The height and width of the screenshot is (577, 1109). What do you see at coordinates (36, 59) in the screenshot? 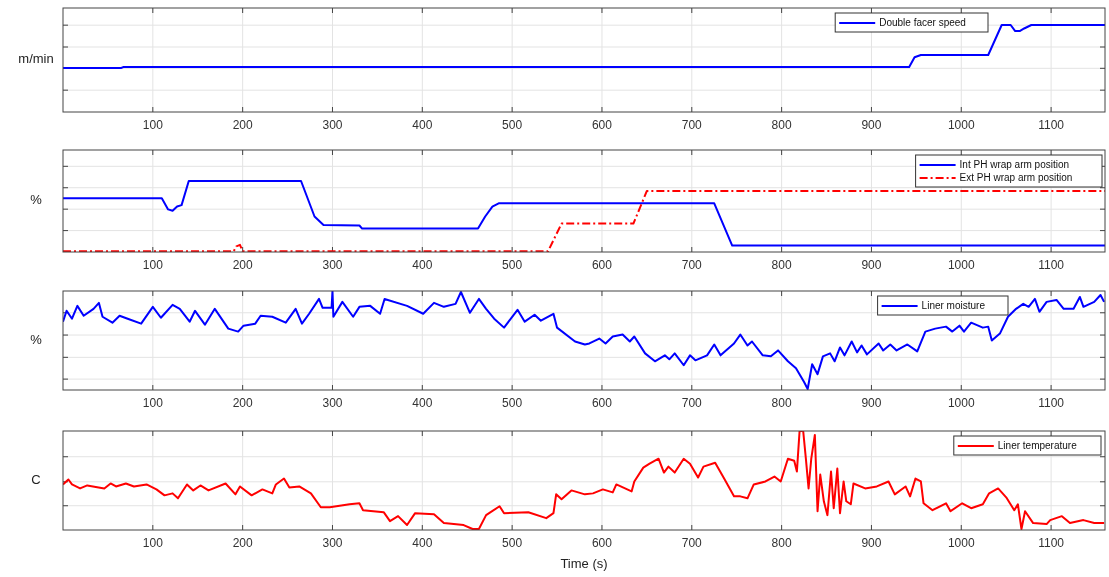
I see `y-axis-title: m/min` at bounding box center [36, 59].